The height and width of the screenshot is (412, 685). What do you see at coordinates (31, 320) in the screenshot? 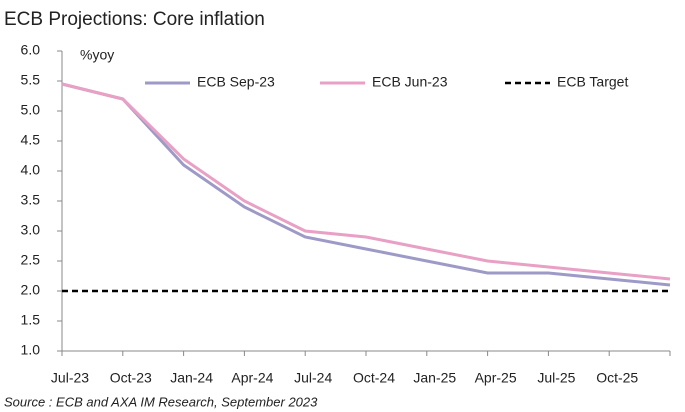
I see `y-tick-label: 1.5` at bounding box center [31, 320].